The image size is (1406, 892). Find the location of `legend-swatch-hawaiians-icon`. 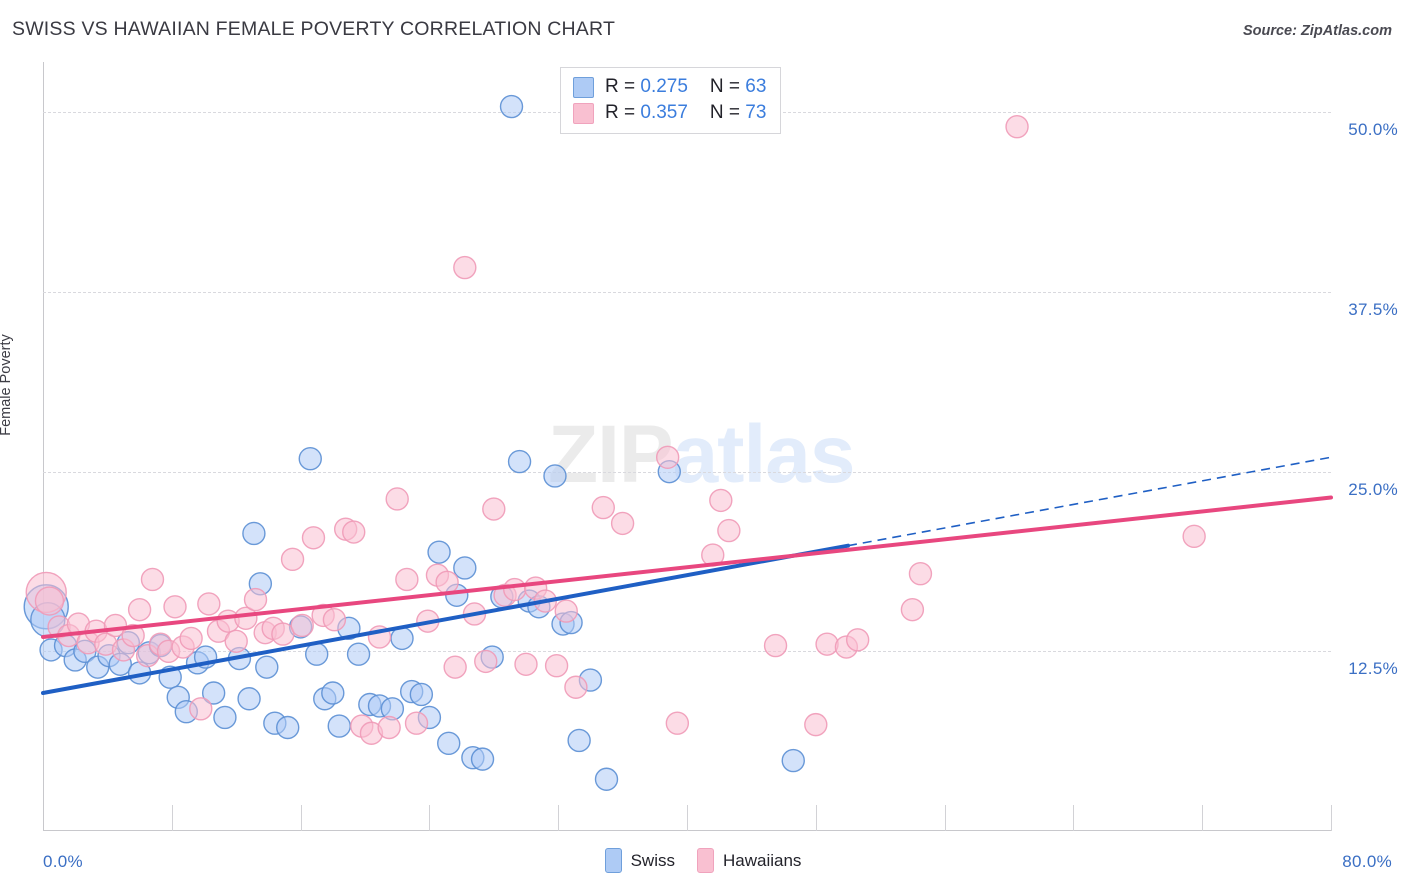

legend-swatch-hawaiians-icon is located at coordinates (583, 113).